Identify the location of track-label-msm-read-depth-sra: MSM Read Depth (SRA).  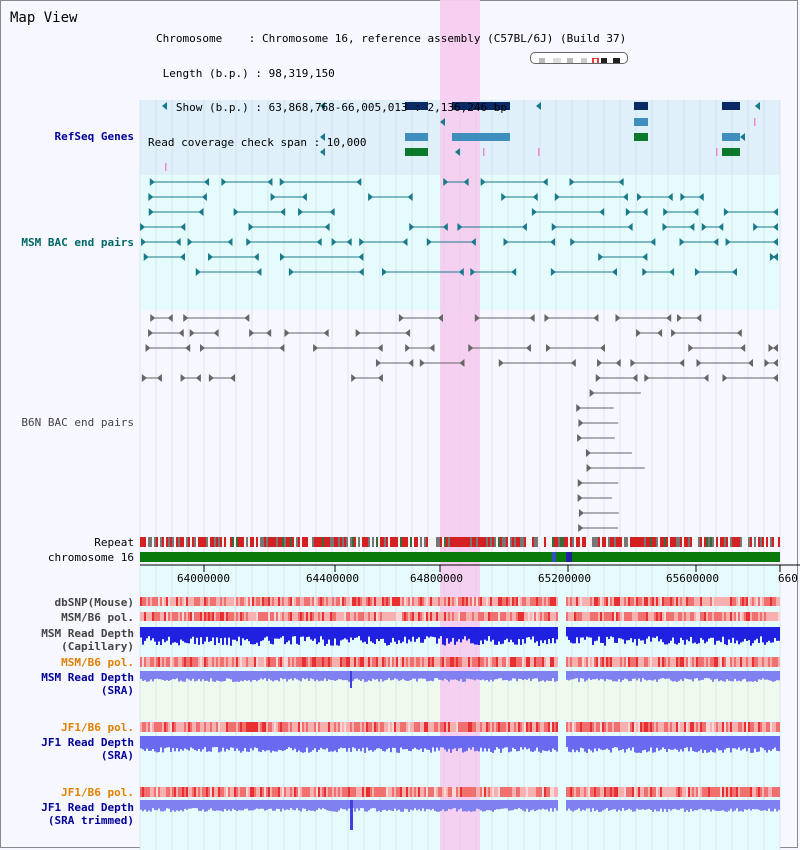
(87, 684).